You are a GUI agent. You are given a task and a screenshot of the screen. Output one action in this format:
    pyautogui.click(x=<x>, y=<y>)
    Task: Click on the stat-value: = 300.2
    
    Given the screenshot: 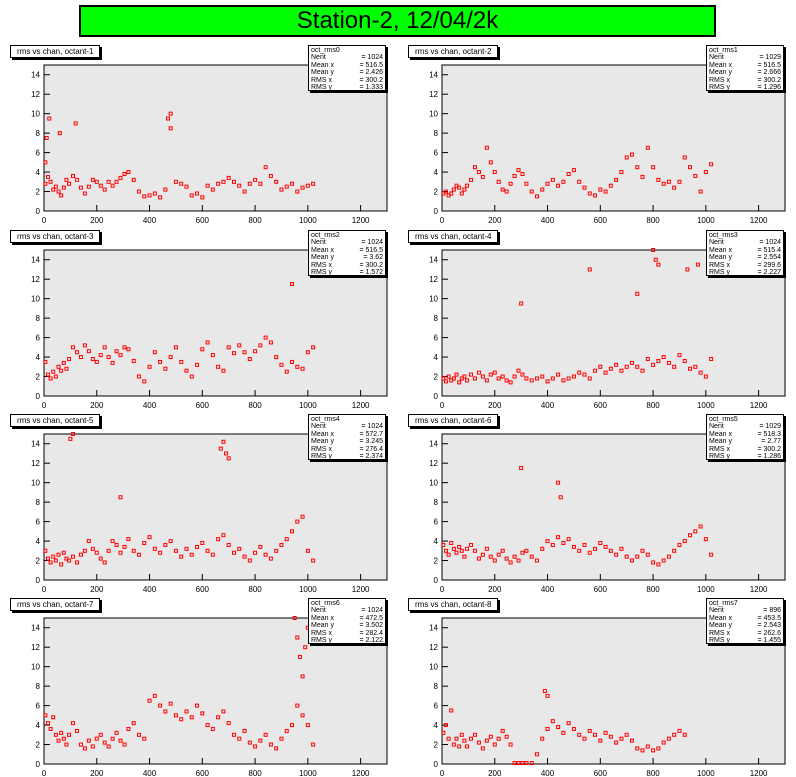 What is the action you would take?
    pyautogui.click(x=371, y=265)
    